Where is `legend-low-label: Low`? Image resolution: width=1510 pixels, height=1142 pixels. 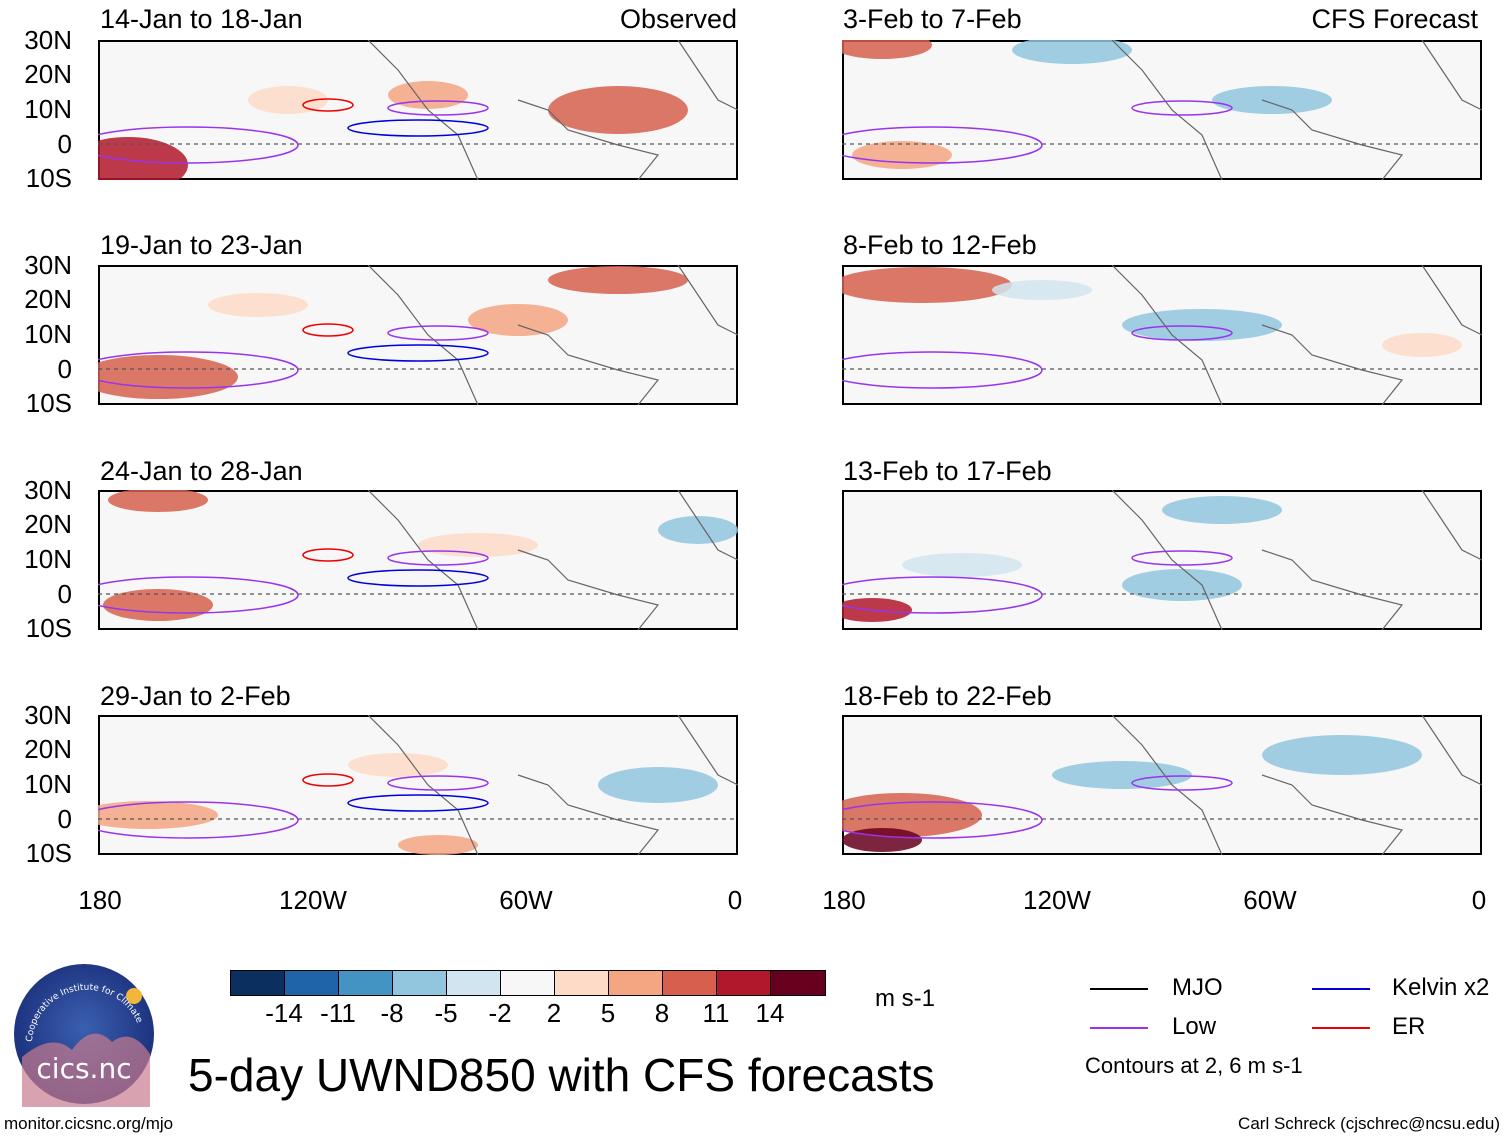
legend-low-label: Low is located at coordinates (1194, 1026).